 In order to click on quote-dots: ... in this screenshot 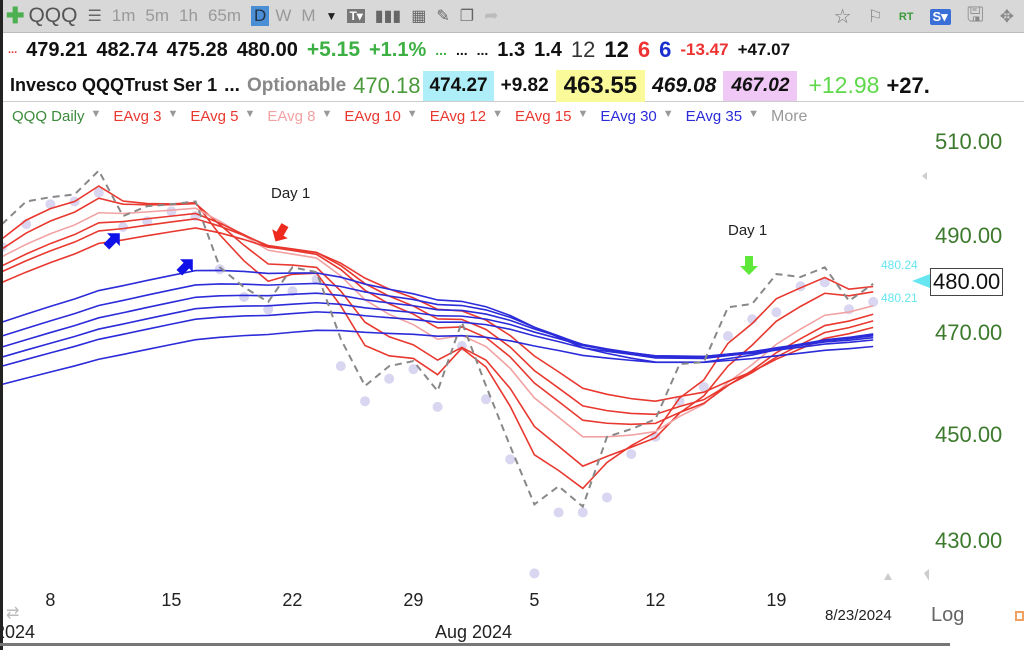, I will do `click(13, 50)`.